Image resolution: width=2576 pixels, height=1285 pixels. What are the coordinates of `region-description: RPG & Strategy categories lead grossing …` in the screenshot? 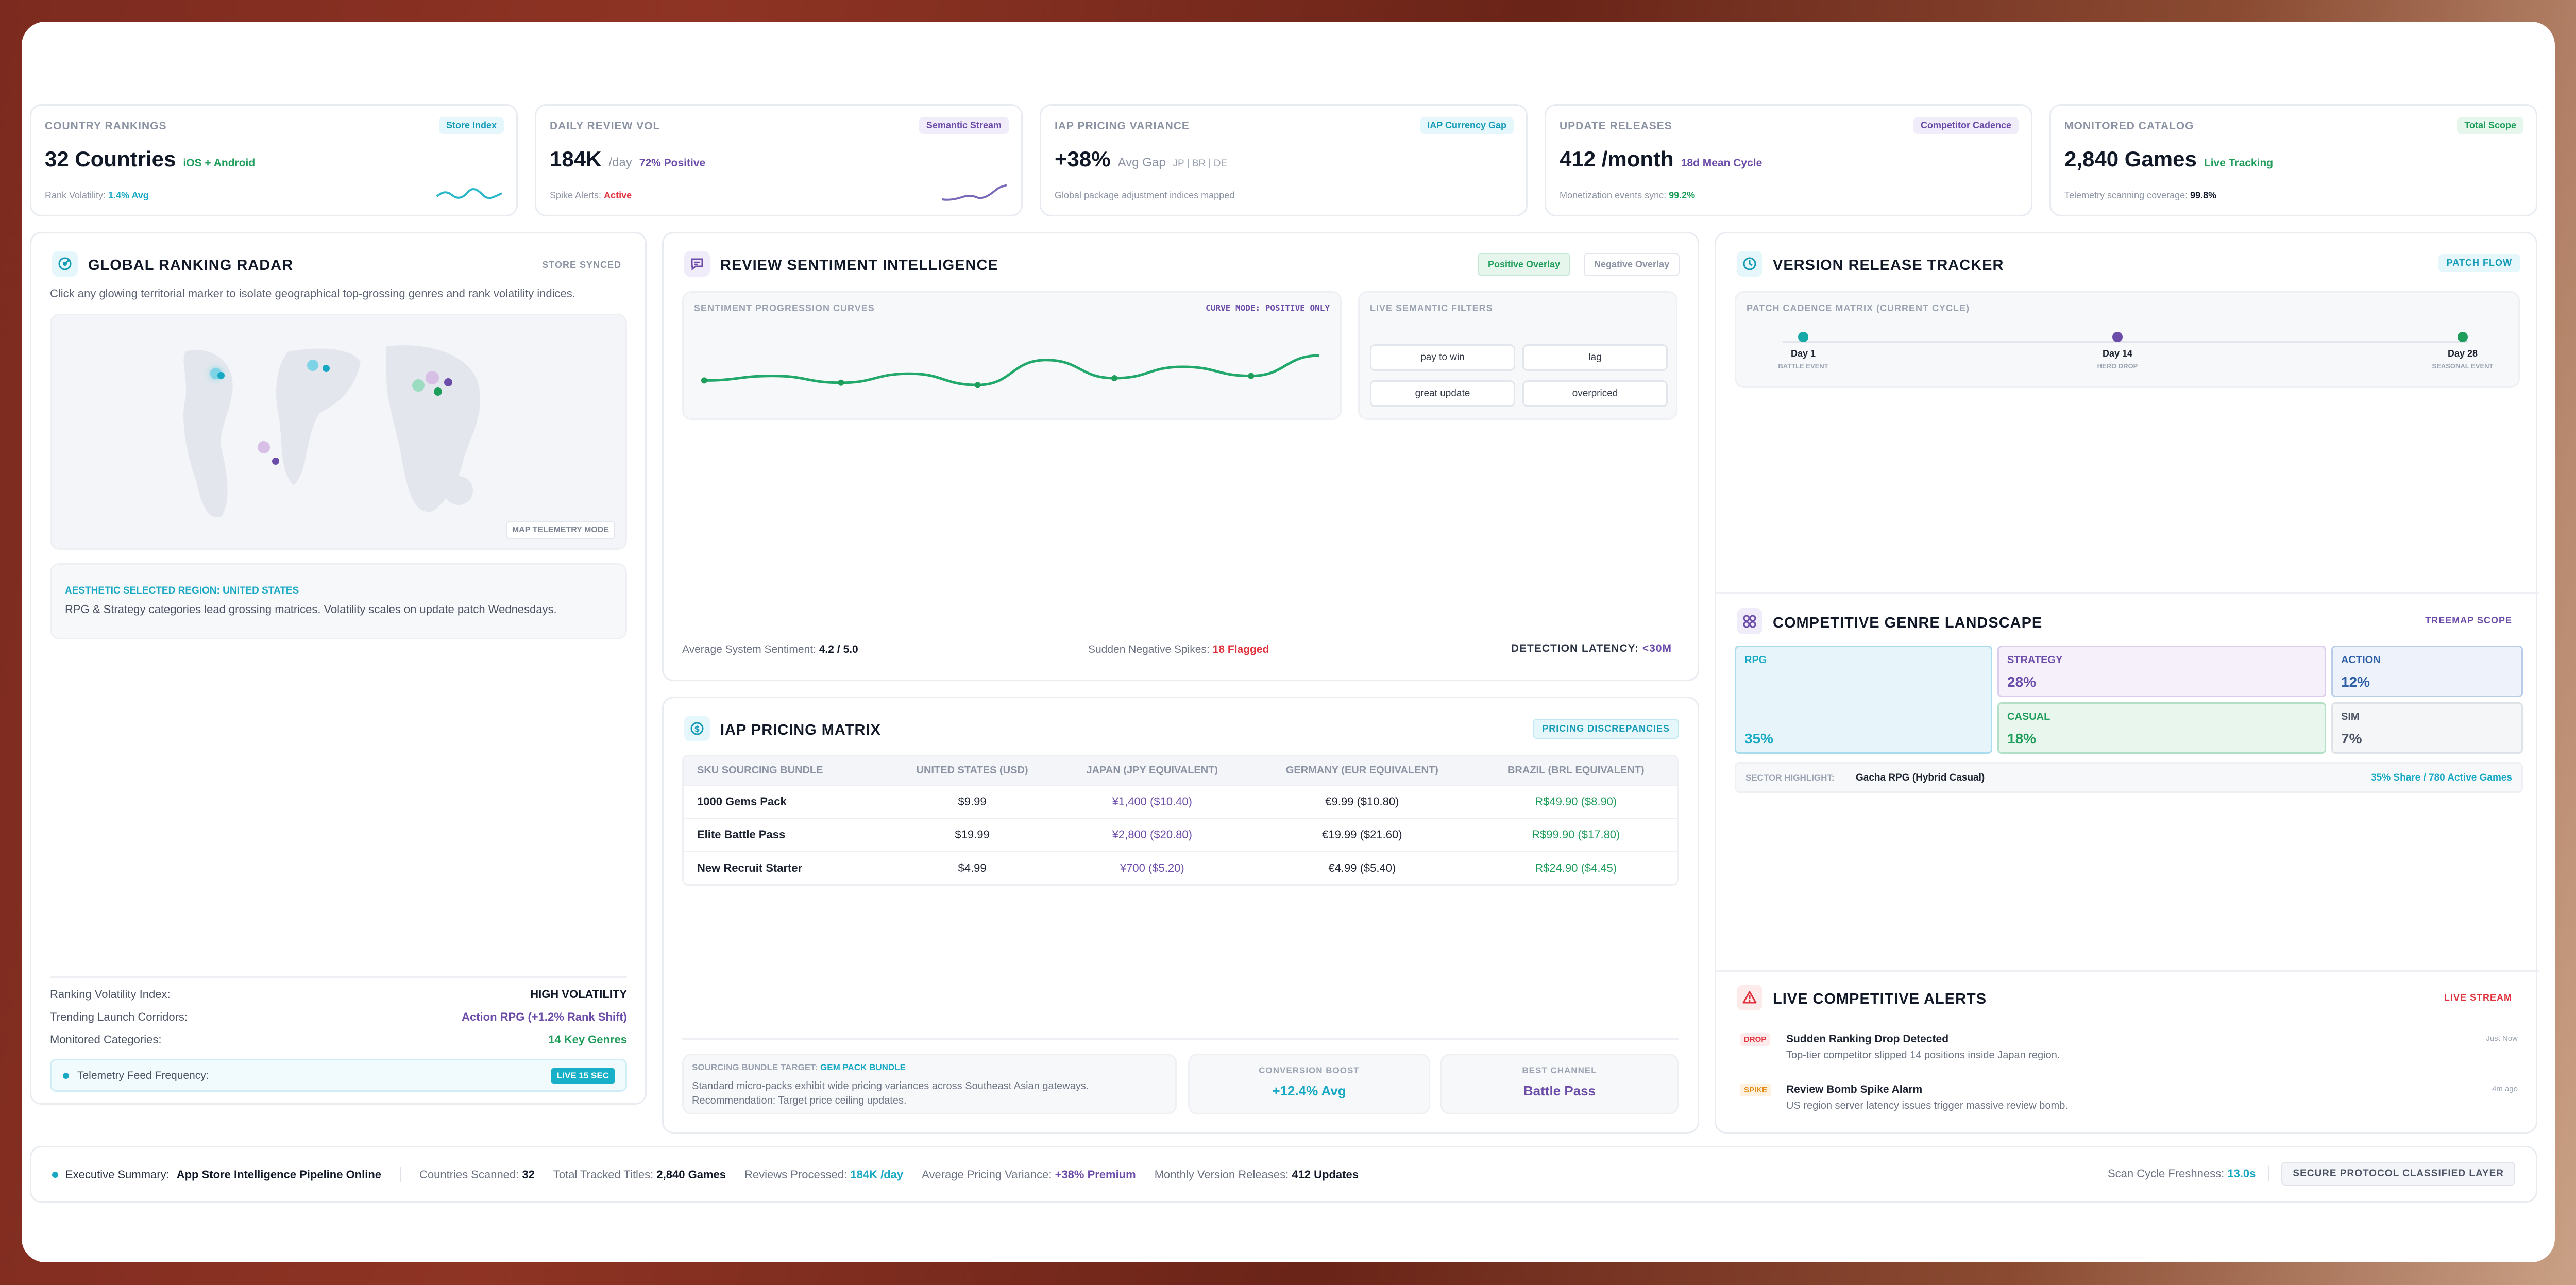 It's located at (311, 609).